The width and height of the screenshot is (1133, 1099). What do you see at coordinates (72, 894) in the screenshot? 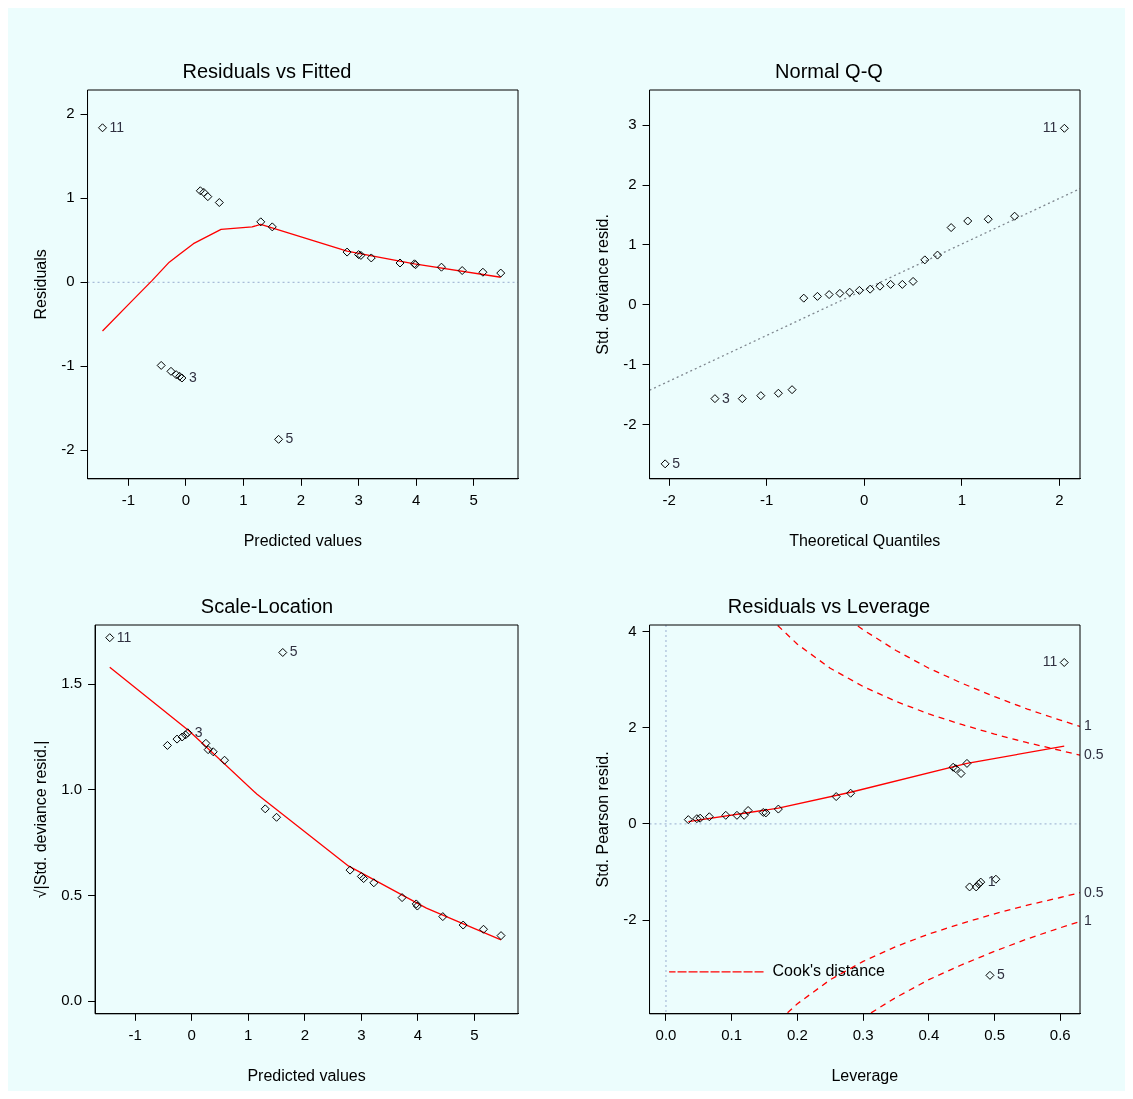
I see `y-tick-label: 0.5` at bounding box center [72, 894].